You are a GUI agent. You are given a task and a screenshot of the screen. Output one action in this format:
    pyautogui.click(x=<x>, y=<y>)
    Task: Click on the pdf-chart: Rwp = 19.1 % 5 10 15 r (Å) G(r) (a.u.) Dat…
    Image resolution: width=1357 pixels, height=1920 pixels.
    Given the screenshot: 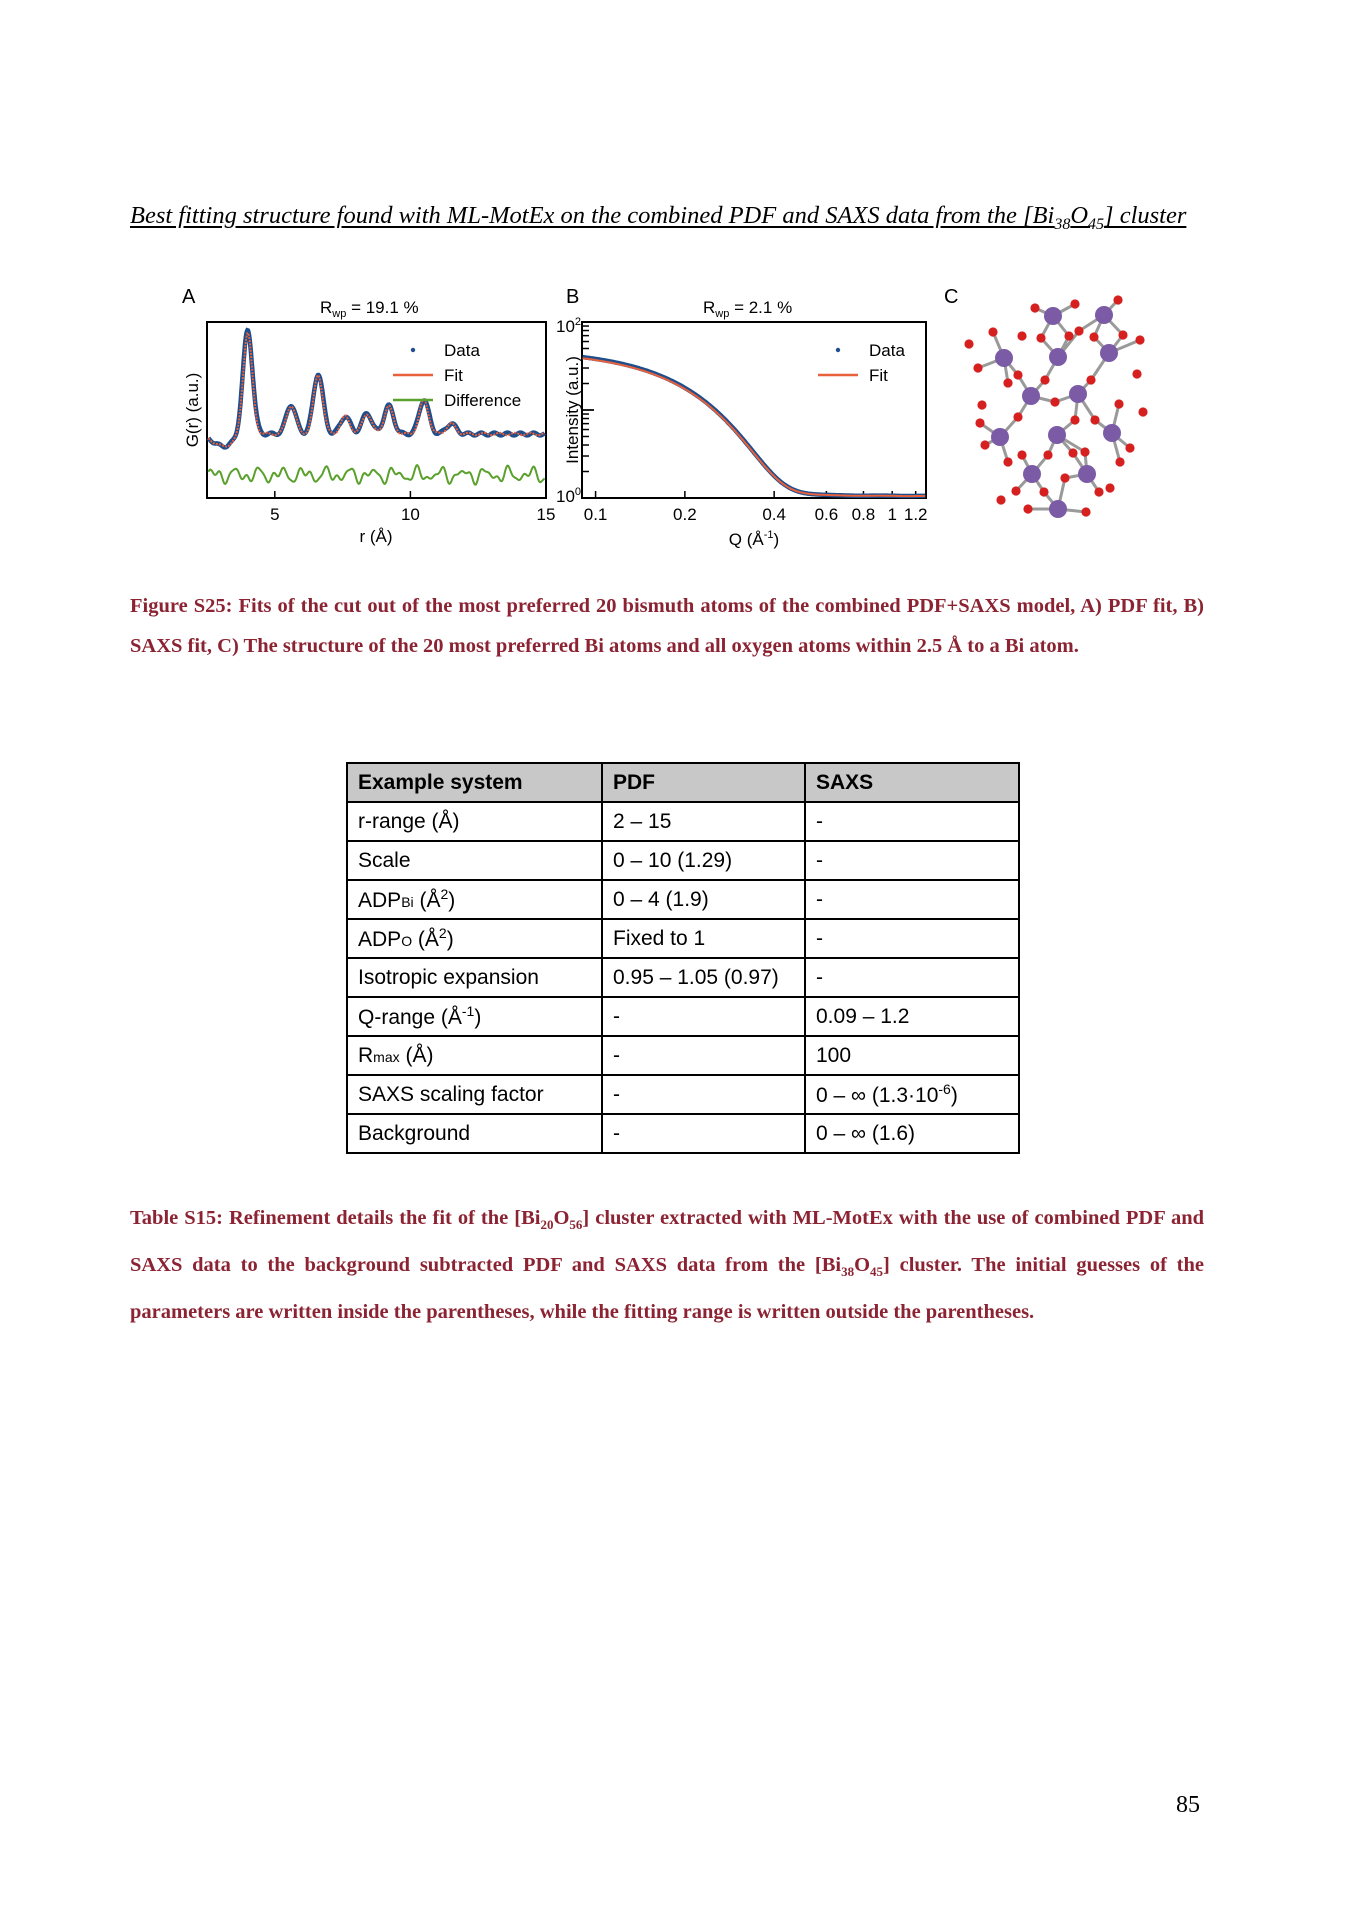 What is the action you would take?
    pyautogui.click(x=369, y=422)
    